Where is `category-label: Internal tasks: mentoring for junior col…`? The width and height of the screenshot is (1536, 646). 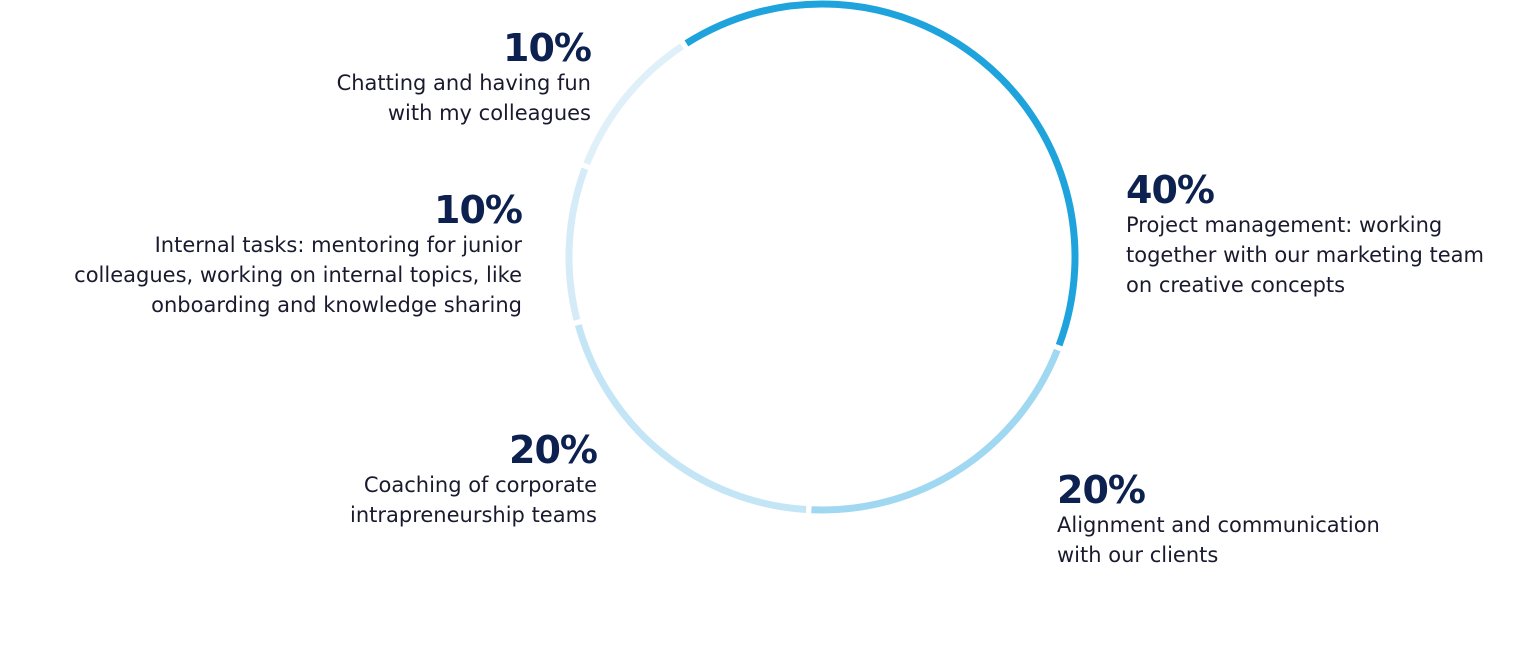 category-label: Internal tasks: mentoring for junior col… is located at coordinates (298, 275).